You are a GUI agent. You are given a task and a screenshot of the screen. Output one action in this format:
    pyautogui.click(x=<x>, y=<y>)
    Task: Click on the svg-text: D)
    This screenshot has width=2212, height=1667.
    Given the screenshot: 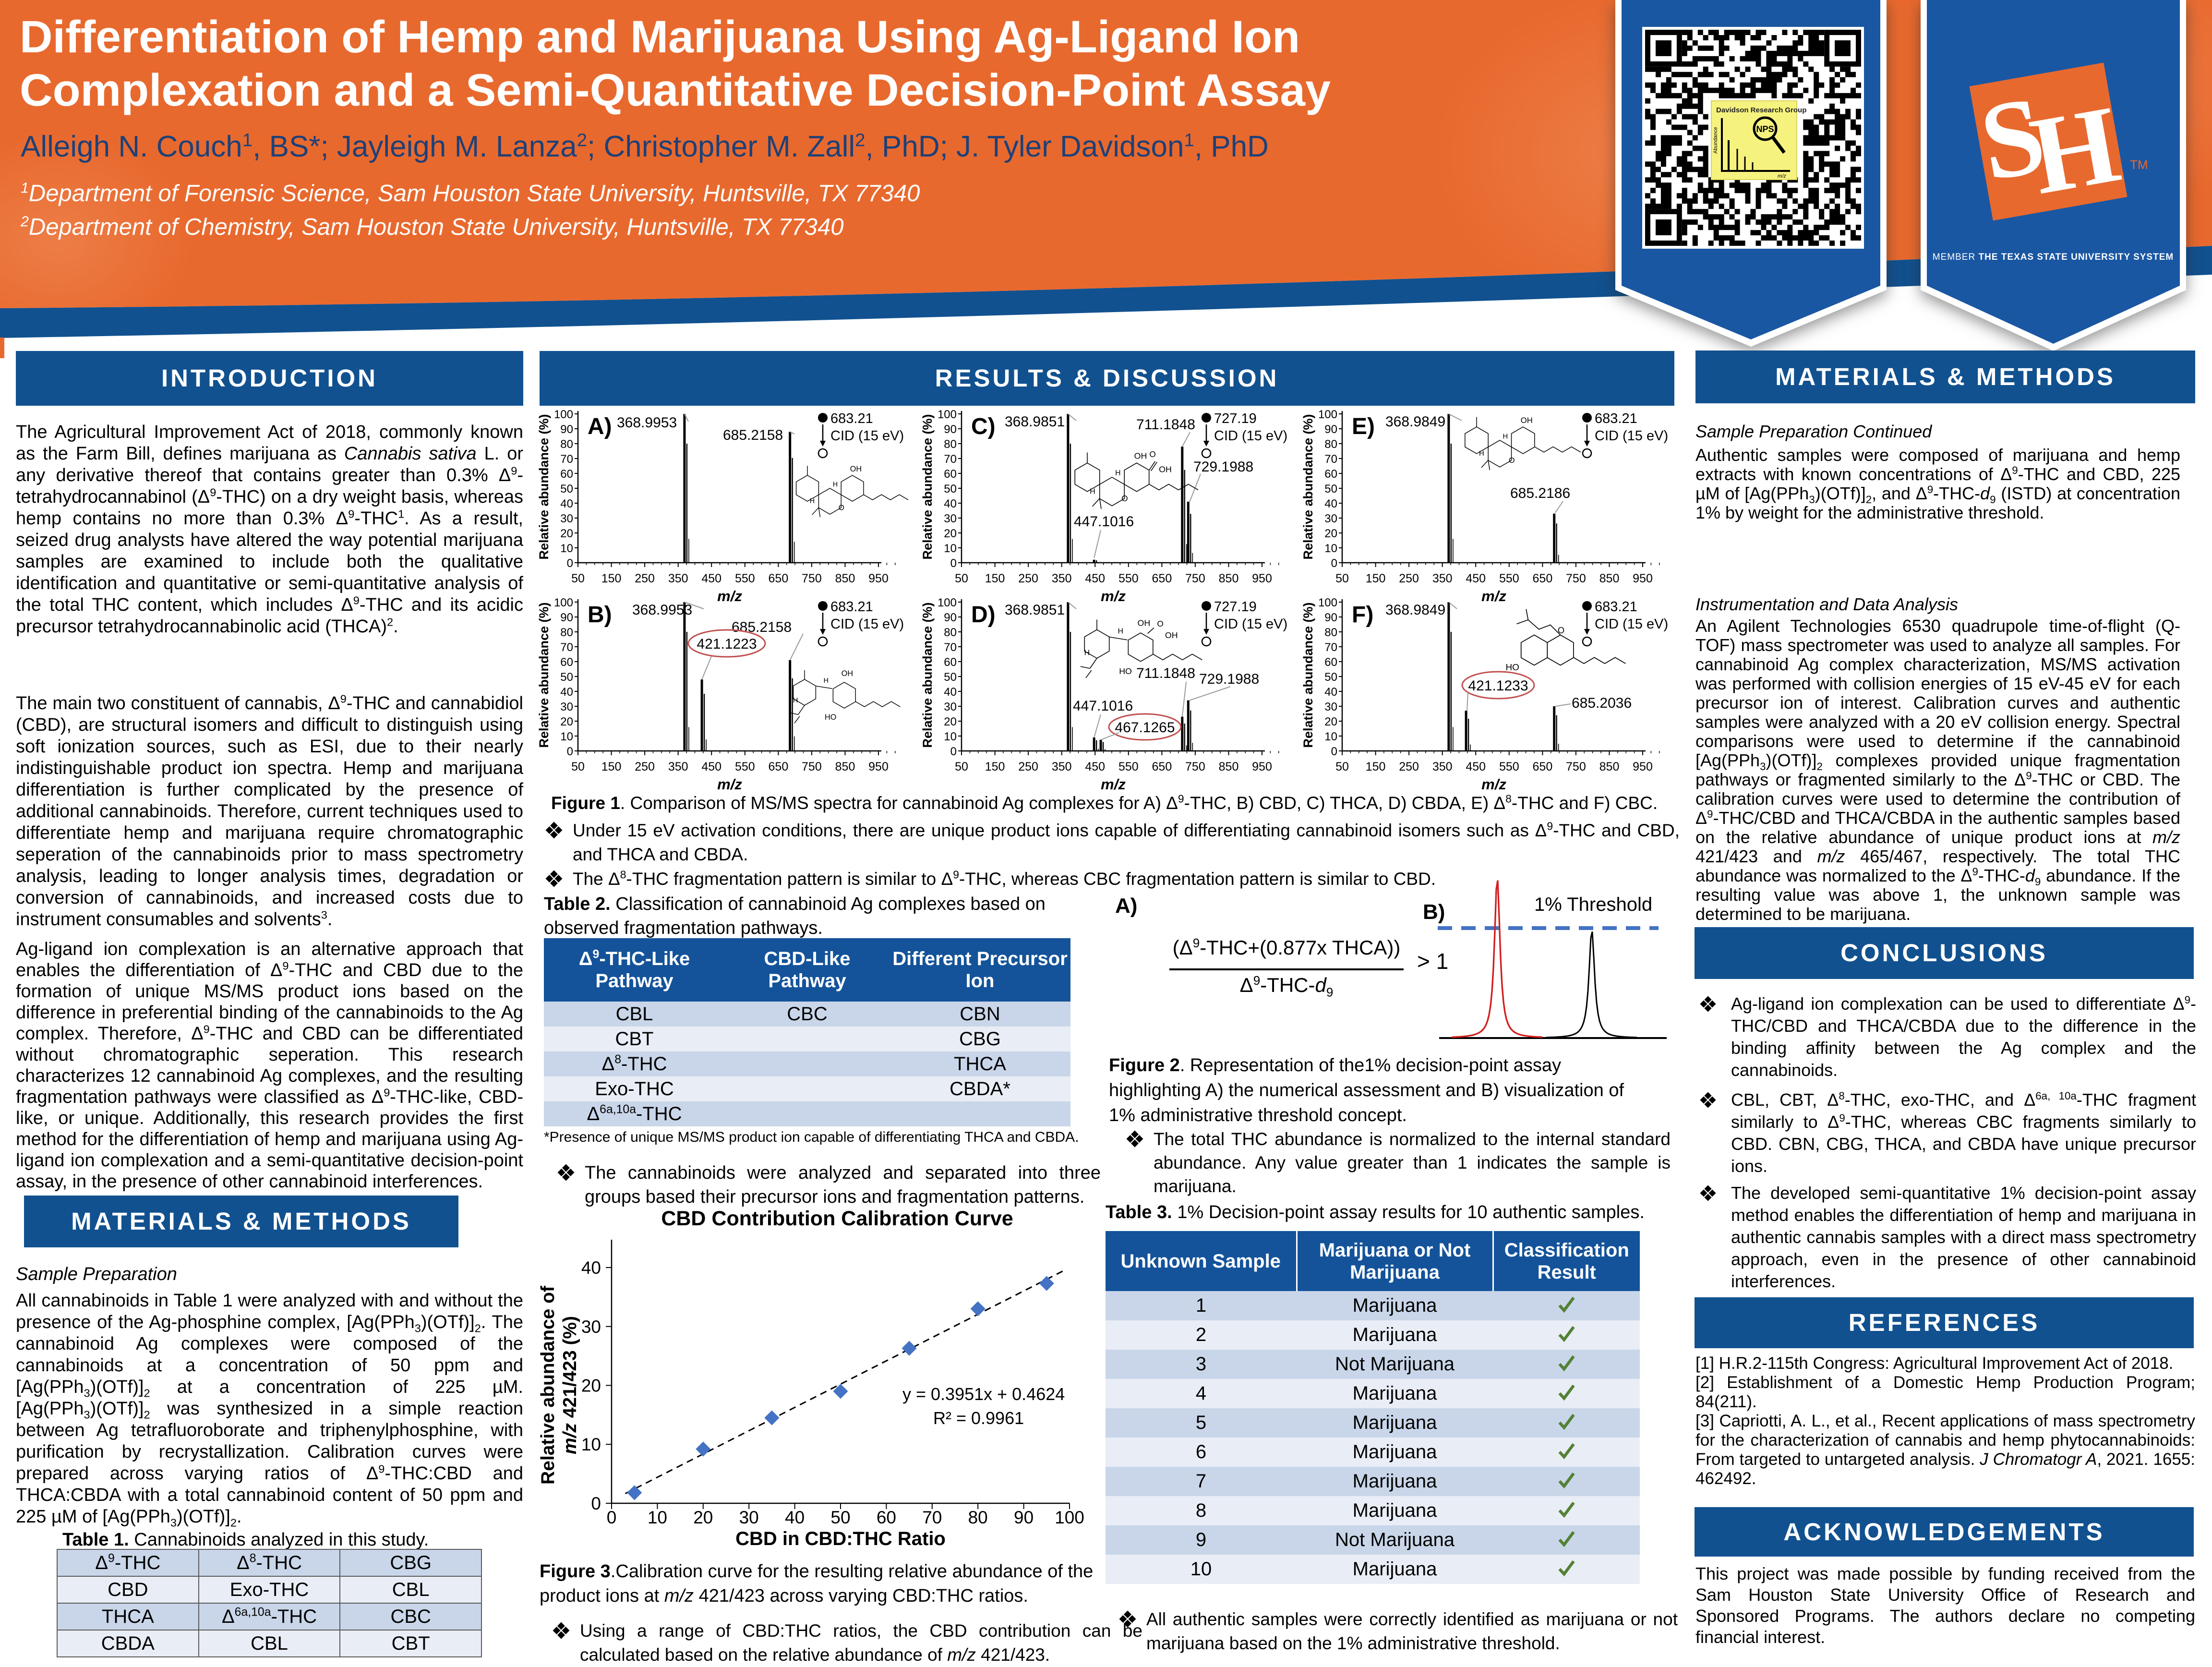 What is the action you would take?
    pyautogui.click(x=984, y=615)
    